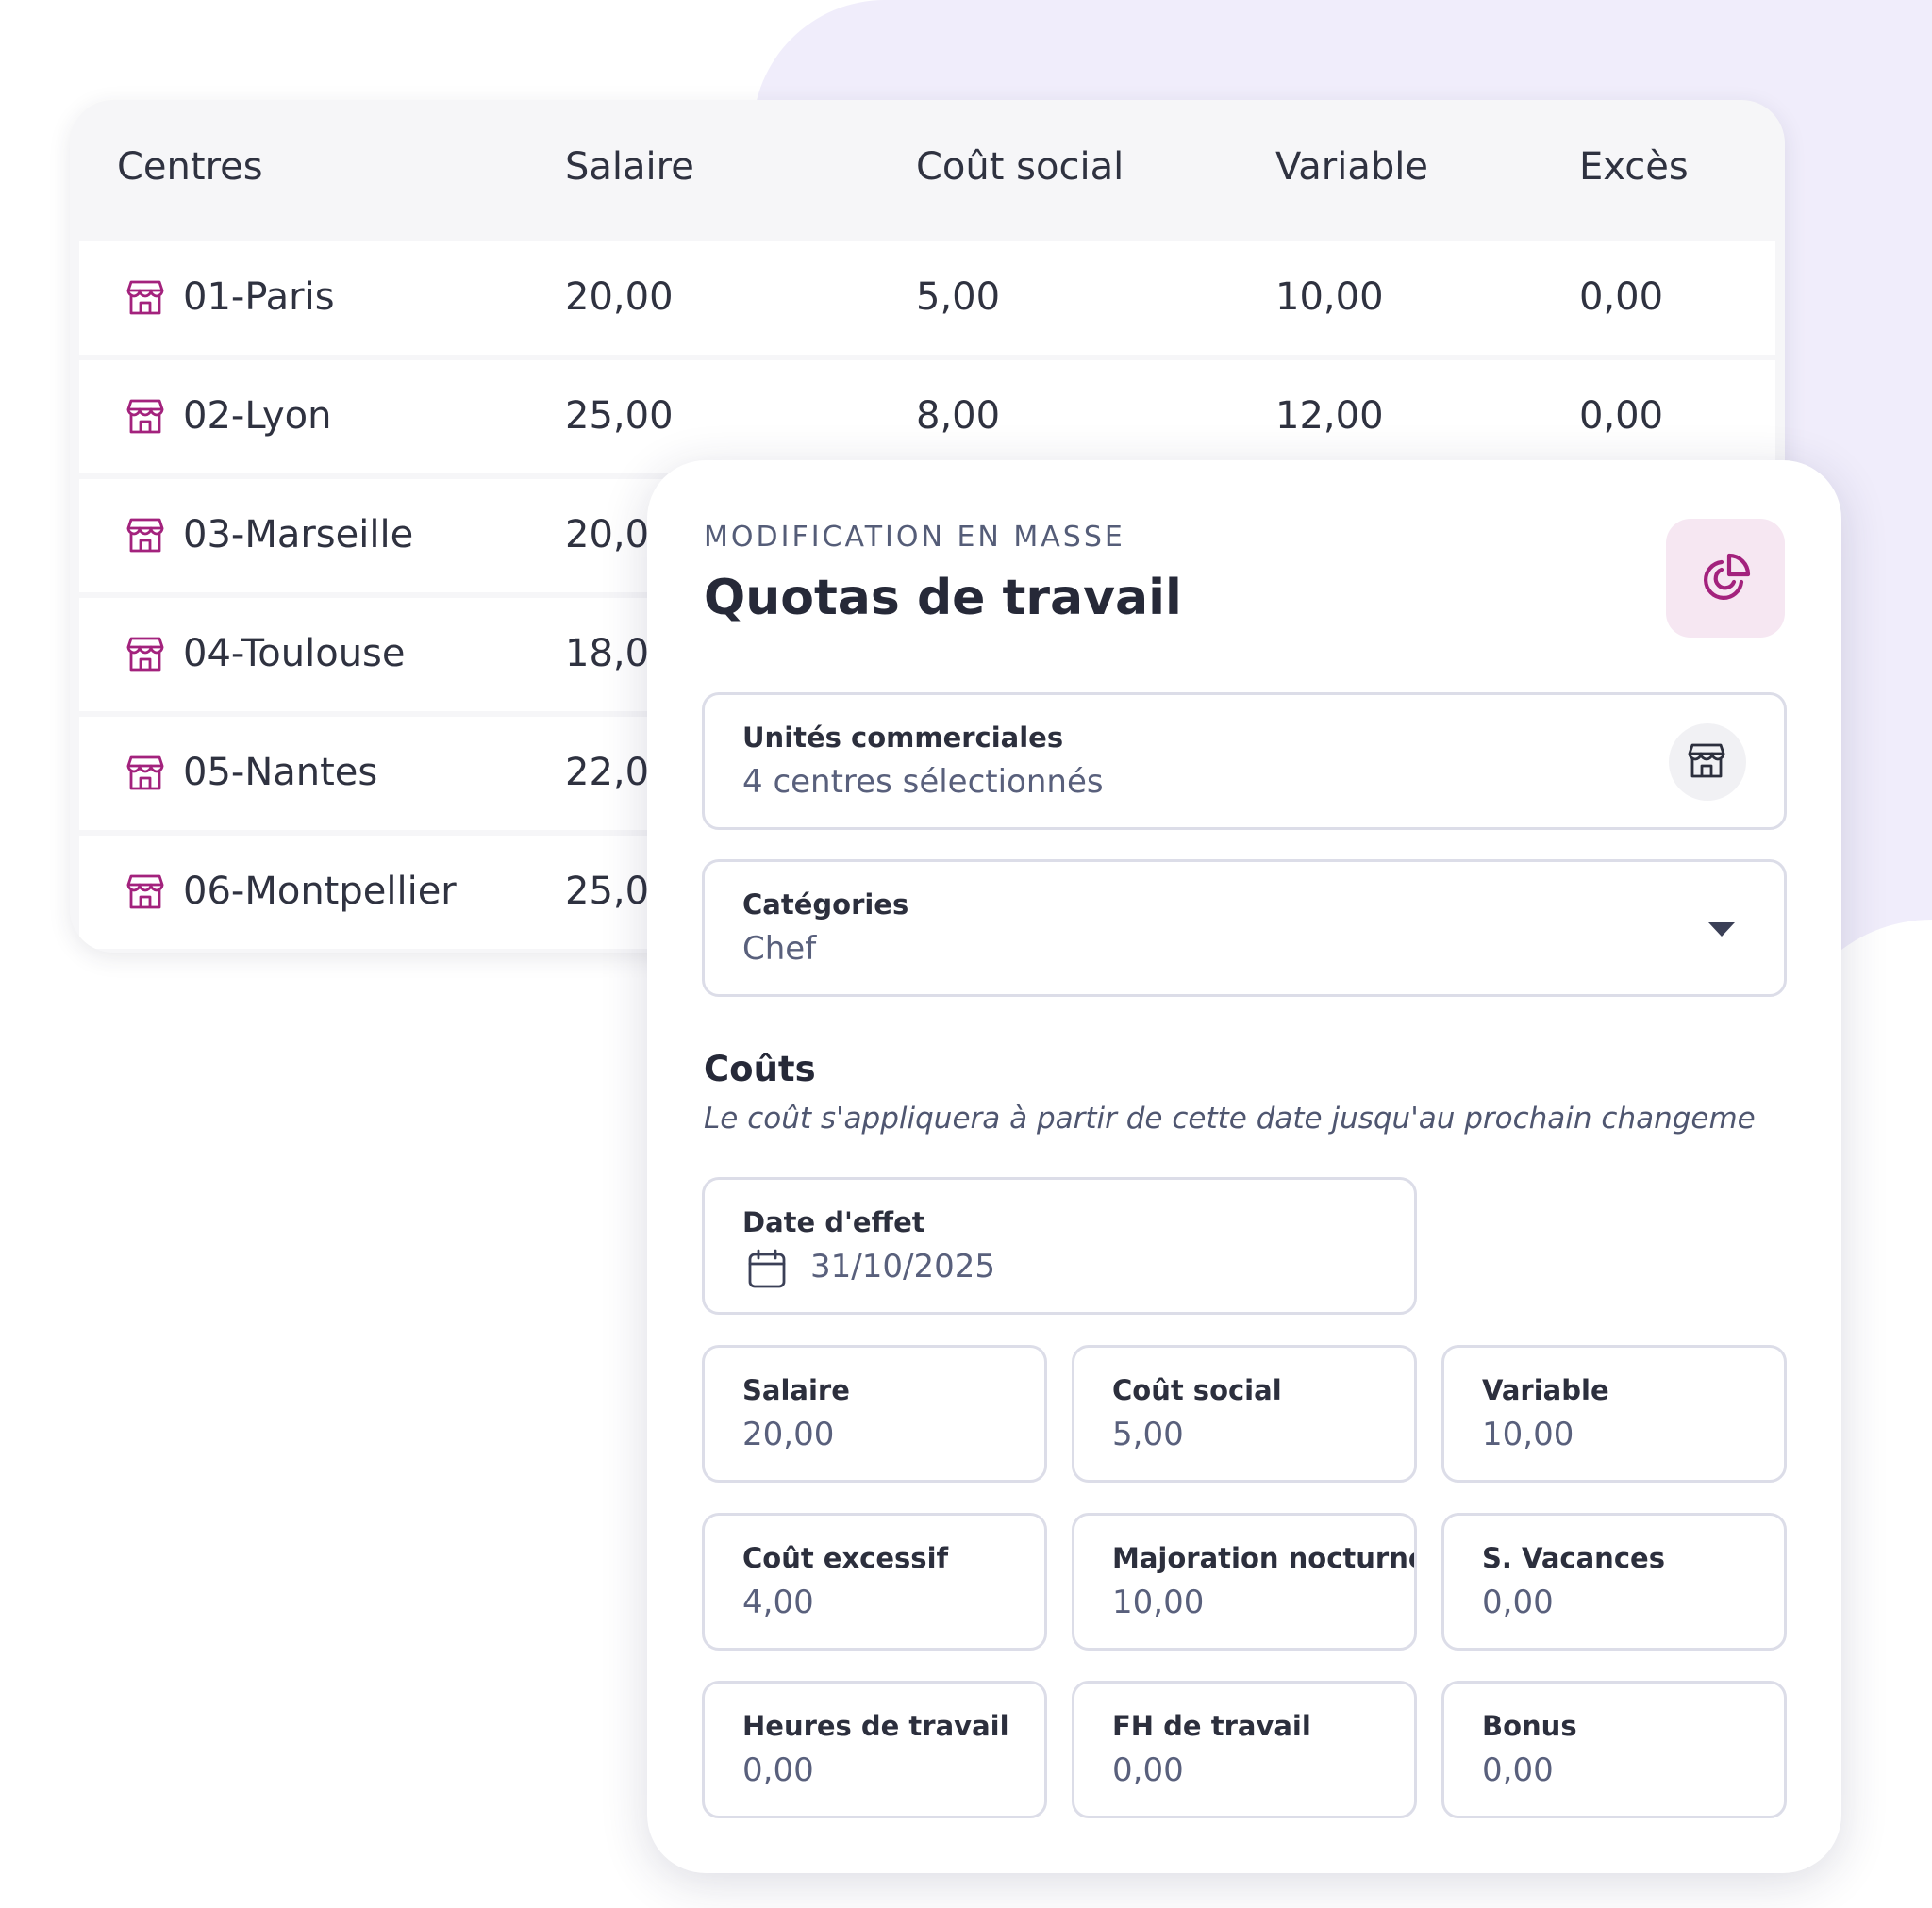 The height and width of the screenshot is (1908, 1932). What do you see at coordinates (1329, 297) in the screenshot?
I see `variable-cell: 10,00` at bounding box center [1329, 297].